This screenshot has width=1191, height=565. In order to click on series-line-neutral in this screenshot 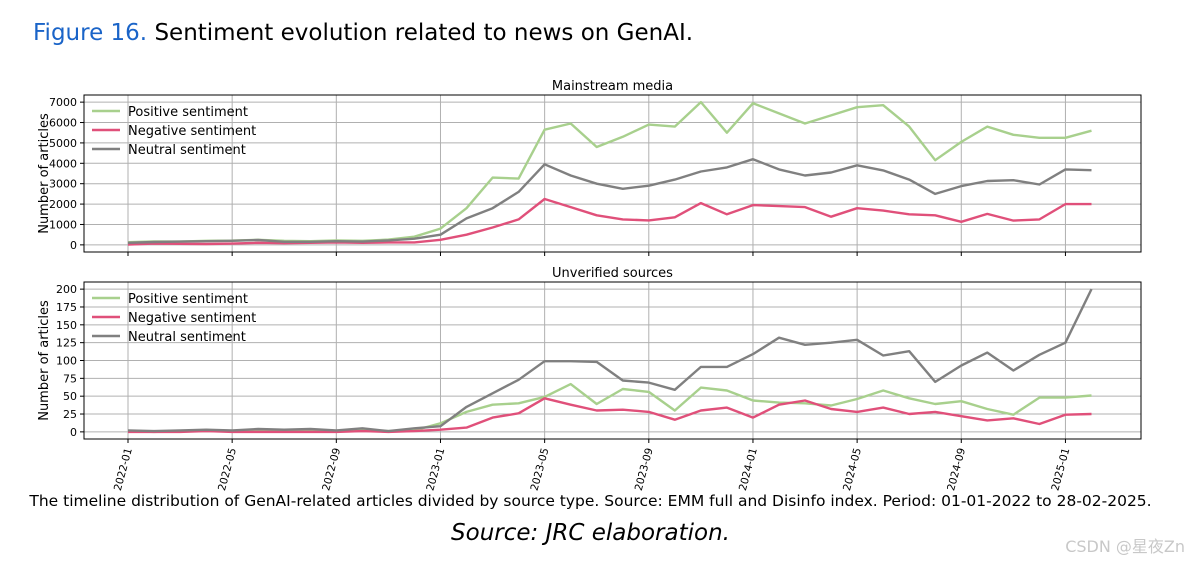, I will do `click(609, 200)`.